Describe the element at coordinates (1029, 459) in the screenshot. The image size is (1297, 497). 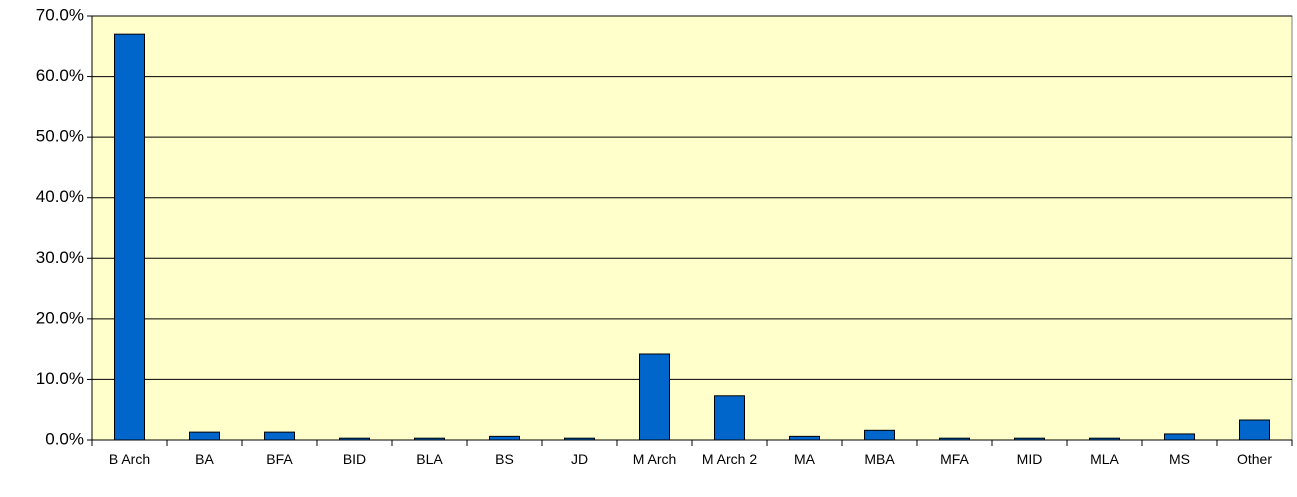
I see `x-tick-label: MID` at that location.